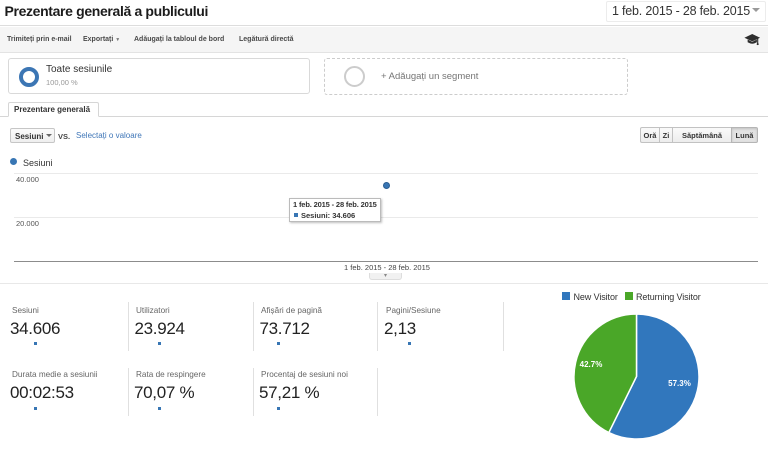  Describe the element at coordinates (679, 383) in the screenshot. I see `svg-text: 57.3%` at that location.